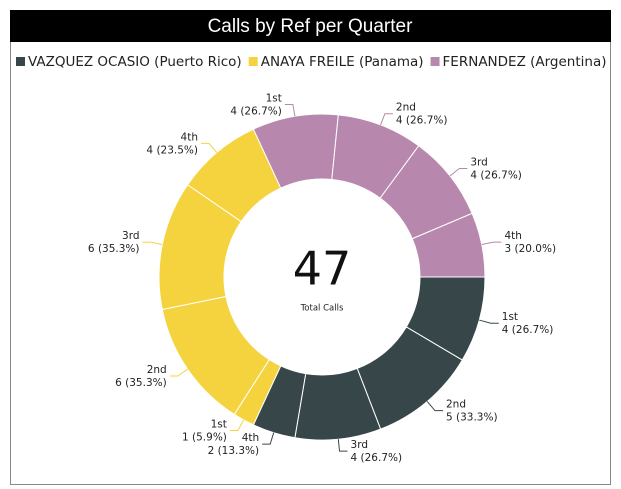 This screenshot has height=489, width=621. Describe the element at coordinates (525, 62) in the screenshot. I see `legend-label: FERNANDEZ (Argentina)` at that location.